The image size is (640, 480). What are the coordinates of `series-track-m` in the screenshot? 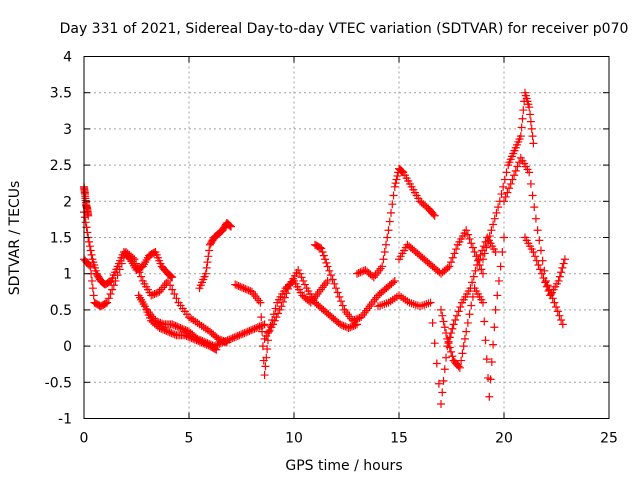 It's located at (472, 317).